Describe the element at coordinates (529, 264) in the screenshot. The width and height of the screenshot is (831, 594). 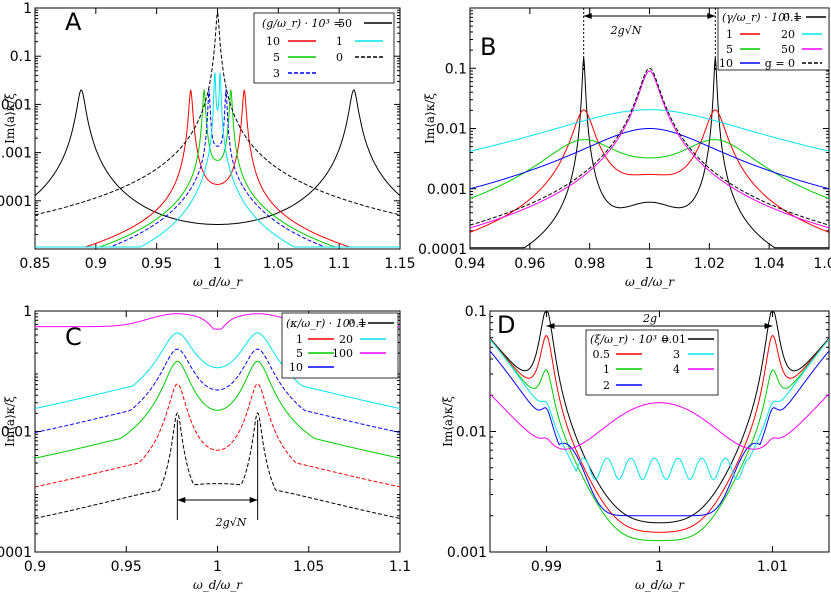
I see `x-tick-label: 0.96` at that location.